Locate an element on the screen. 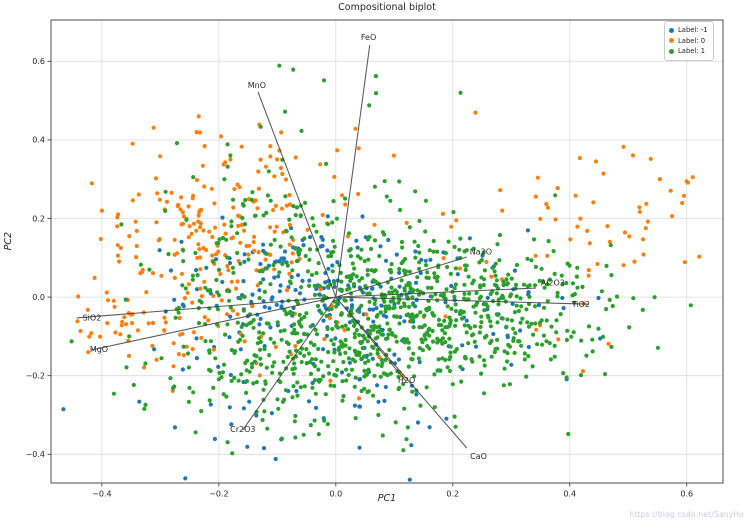 This screenshot has width=747, height=522. y-axis-label: PC2 is located at coordinates (8, 241).